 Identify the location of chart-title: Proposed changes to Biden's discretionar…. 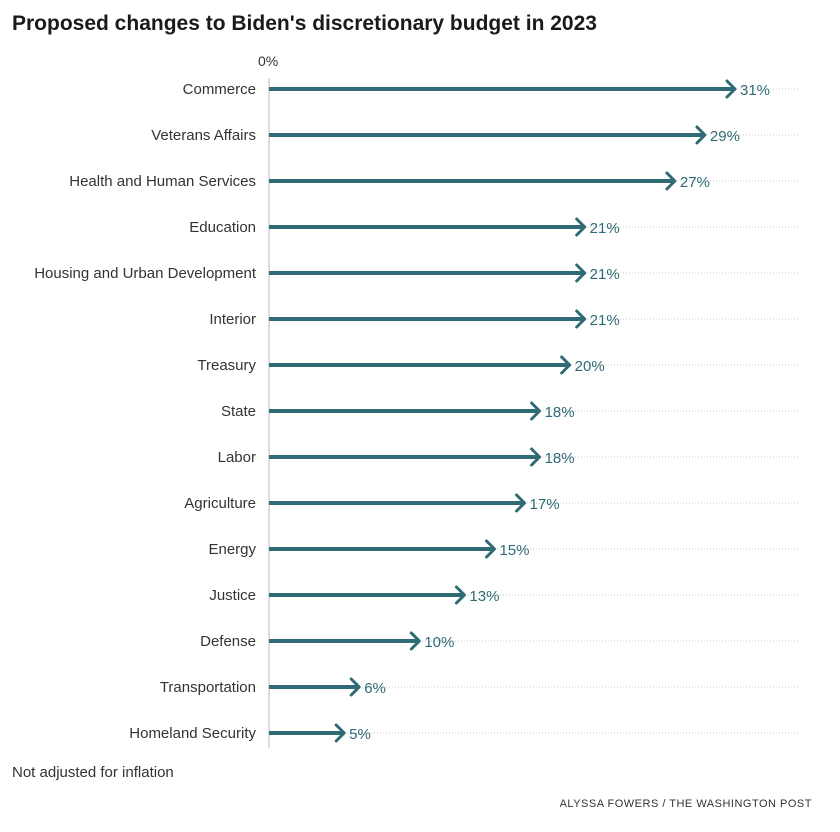
(304, 23).